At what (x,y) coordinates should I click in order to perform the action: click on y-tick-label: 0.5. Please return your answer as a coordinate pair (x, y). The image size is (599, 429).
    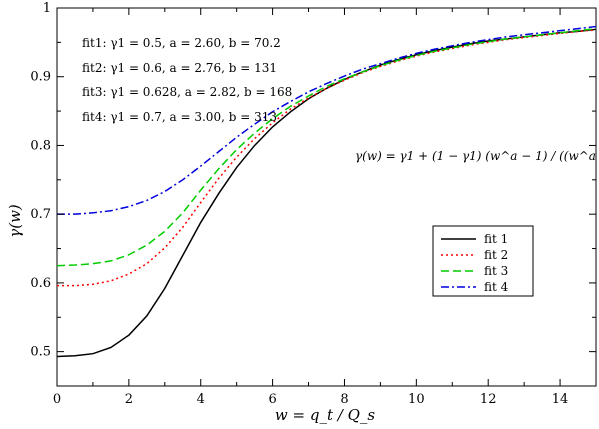
    Looking at the image, I should click on (40, 352).